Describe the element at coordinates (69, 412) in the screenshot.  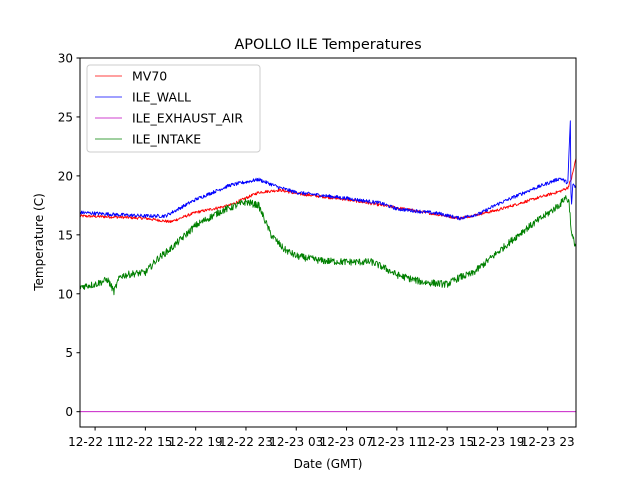
I see `y-tick-label: 0` at that location.